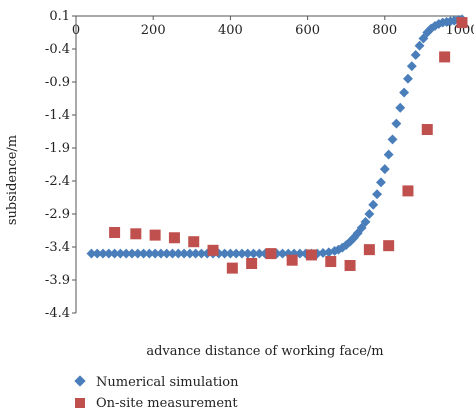 This screenshot has width=474, height=414. What do you see at coordinates (80, 381) in the screenshot?
I see `legend-diamond-marker` at bounding box center [80, 381].